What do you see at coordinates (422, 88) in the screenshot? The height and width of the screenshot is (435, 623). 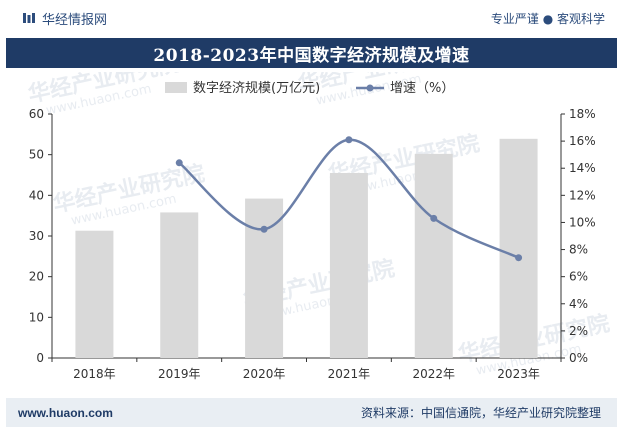 I see `legend-line-label: 增速（%）` at bounding box center [422, 88].